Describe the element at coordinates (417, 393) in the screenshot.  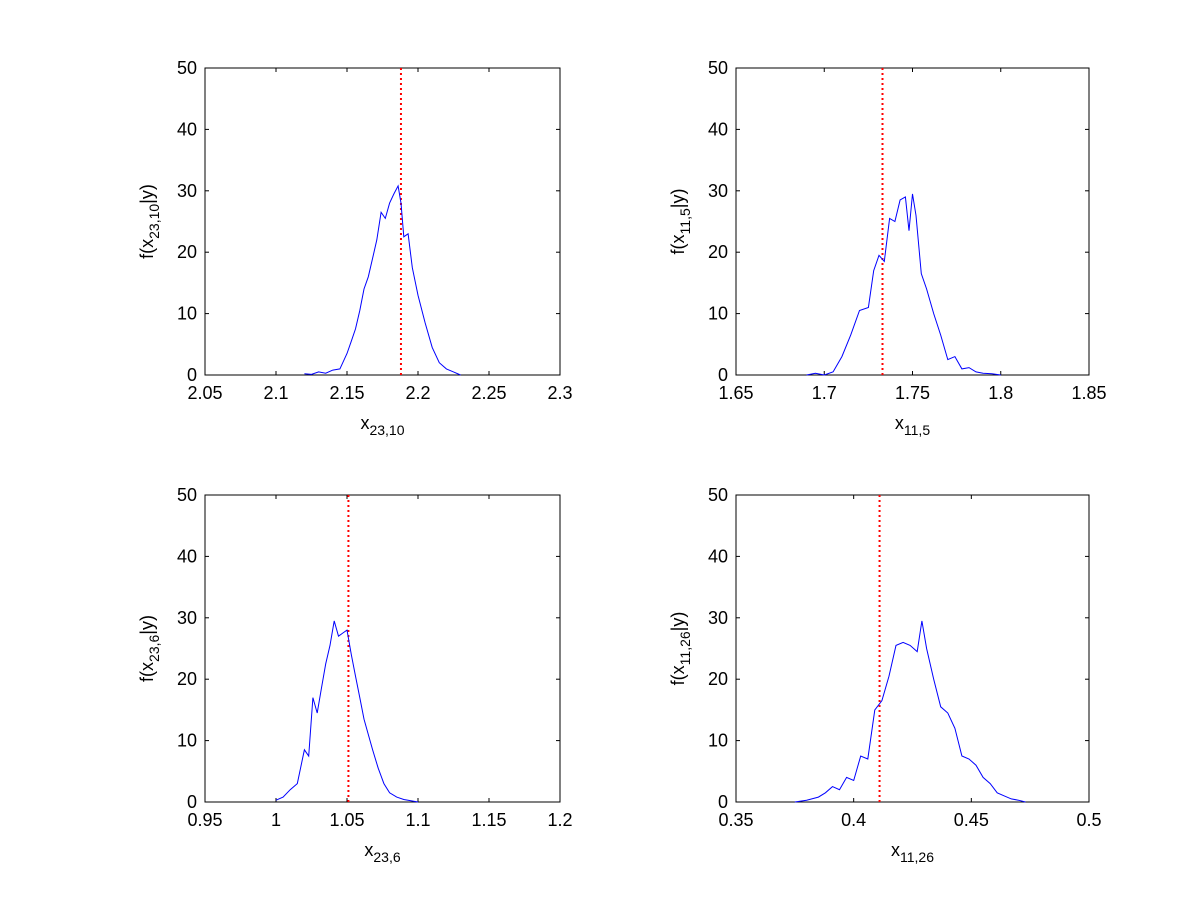
I see `x-tick-label: 2.2` at that location.